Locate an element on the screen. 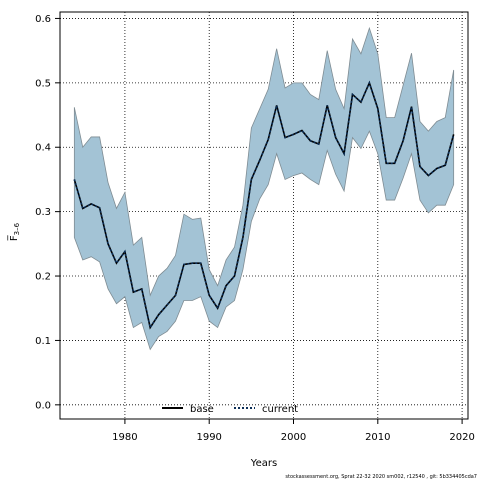  y-tick-label: 0.5 is located at coordinates (43, 83).